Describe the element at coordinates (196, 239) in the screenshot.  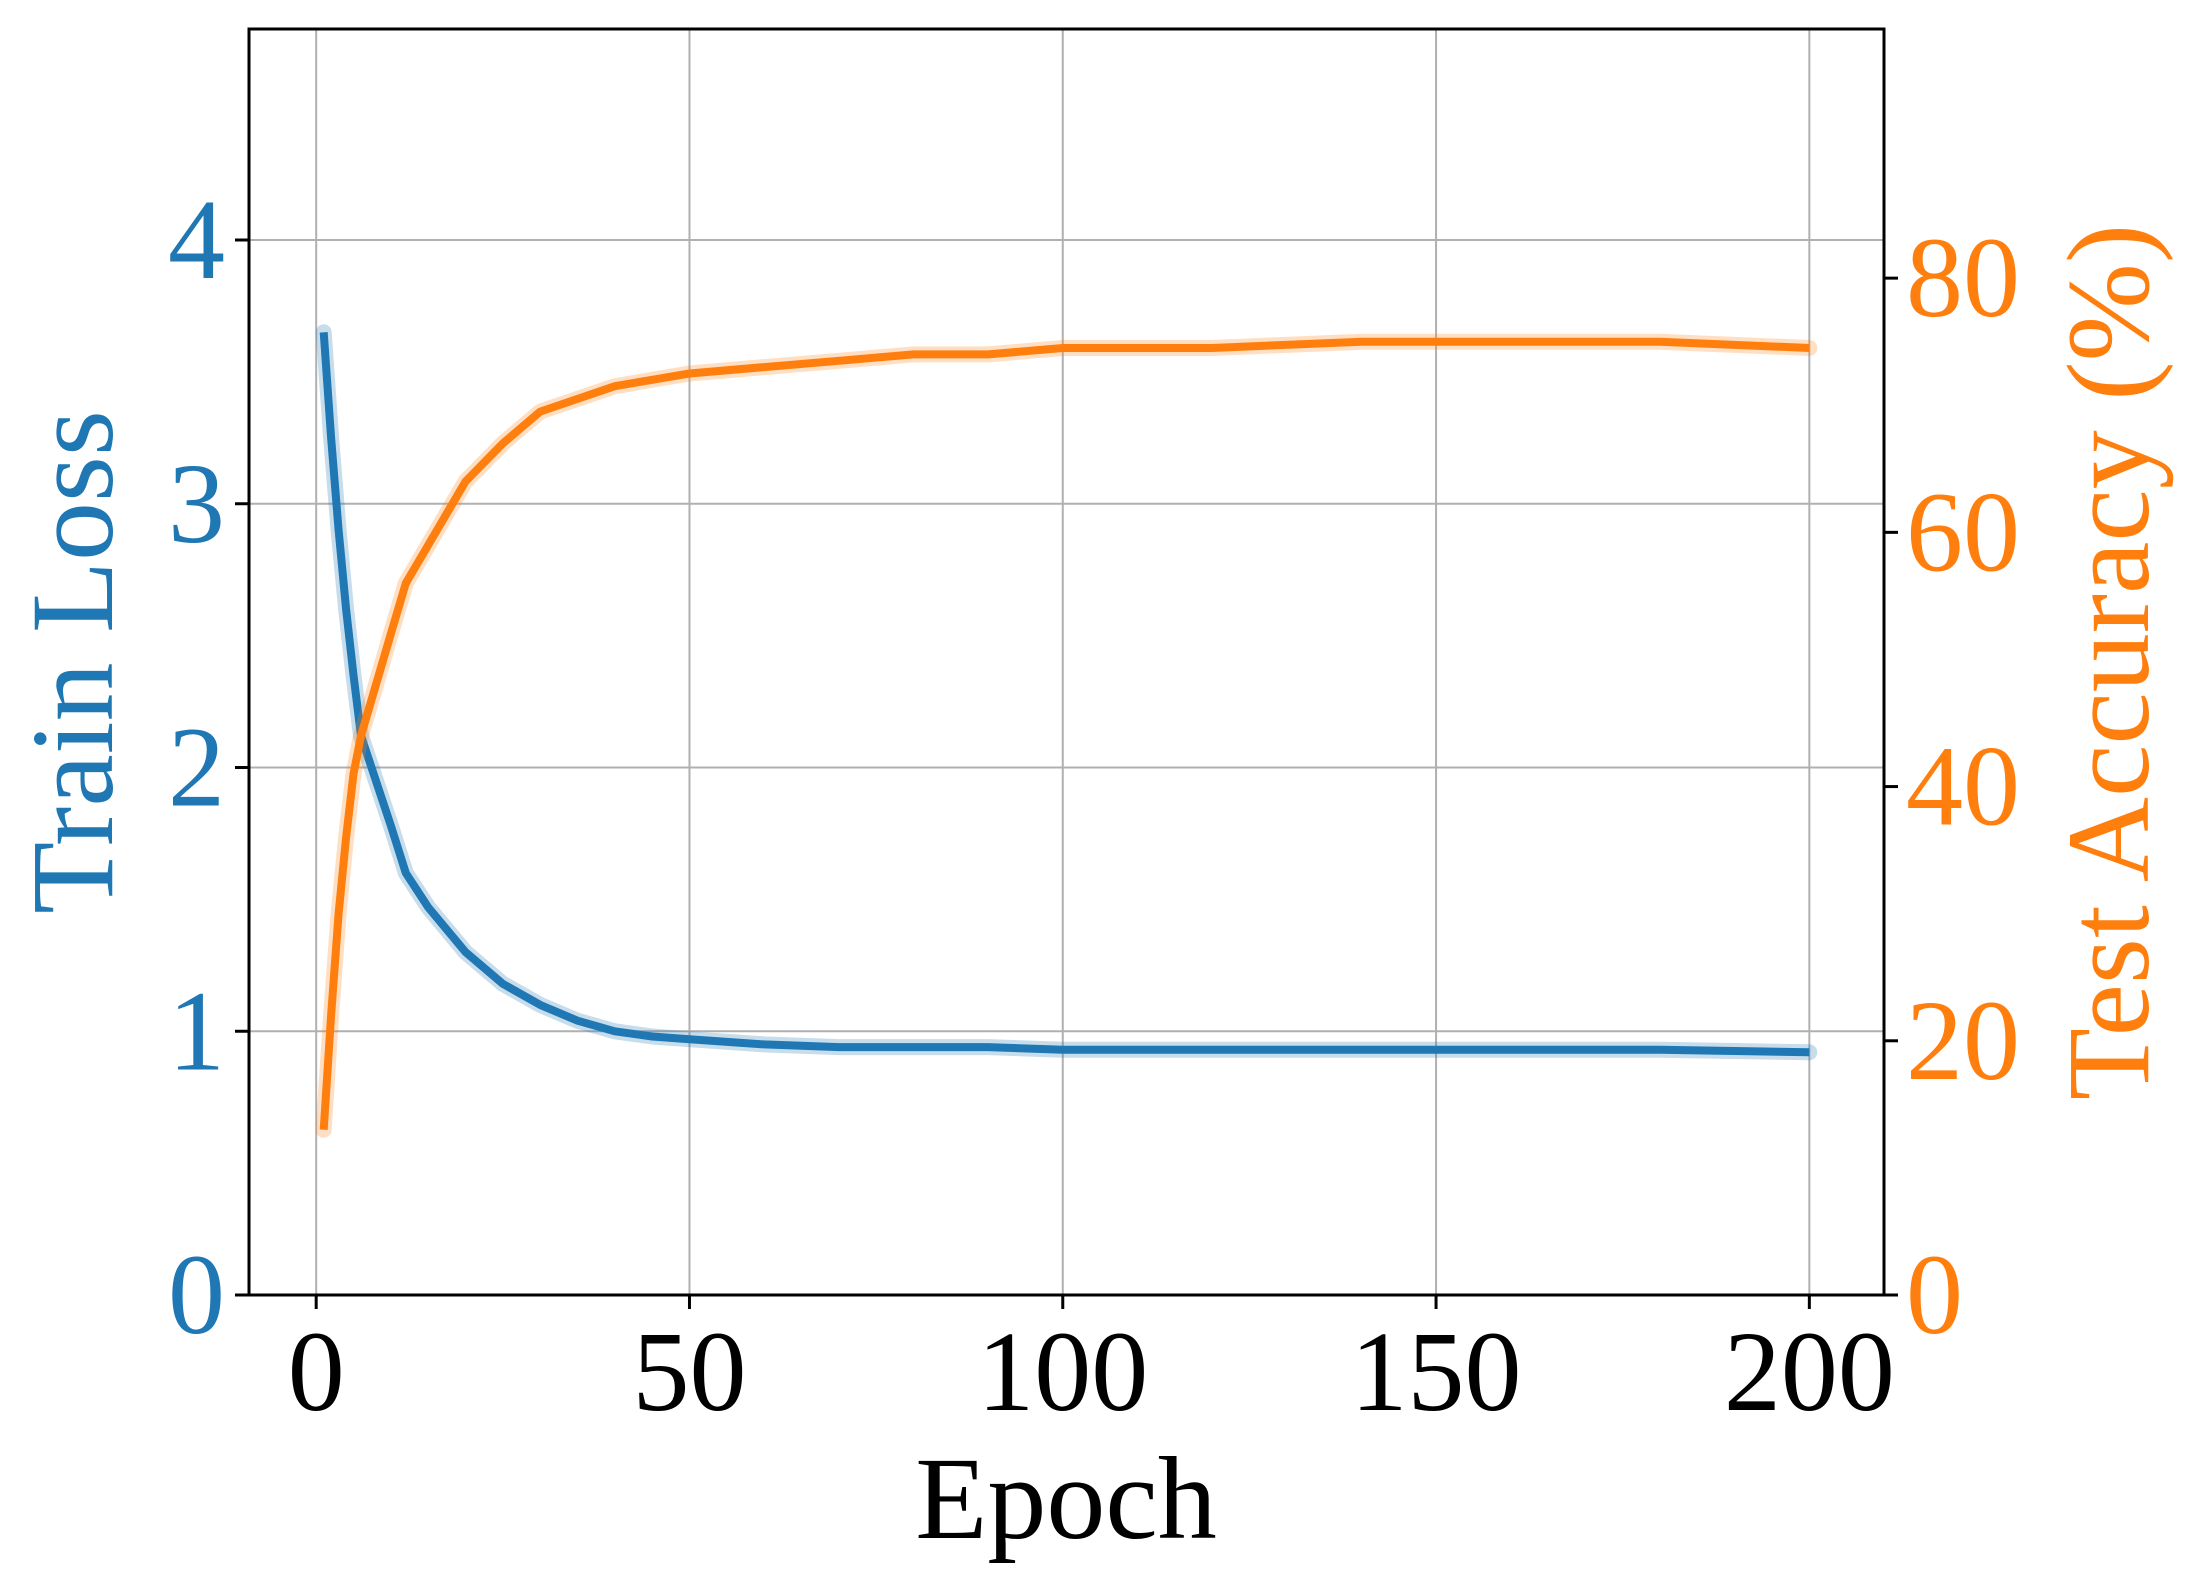
I see `left-y-tick-label: 4` at that location.